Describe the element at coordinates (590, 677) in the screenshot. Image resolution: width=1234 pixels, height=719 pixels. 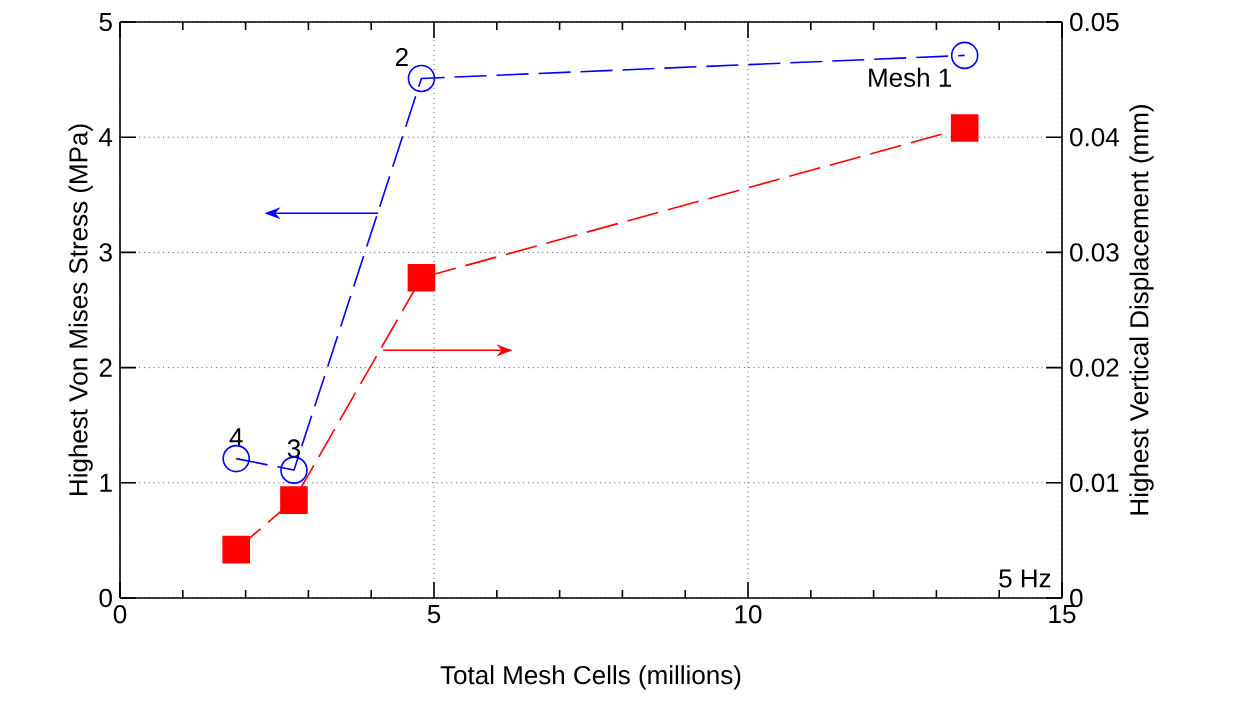
I see `x-axis-title: Total Mesh Cells (millions)` at that location.